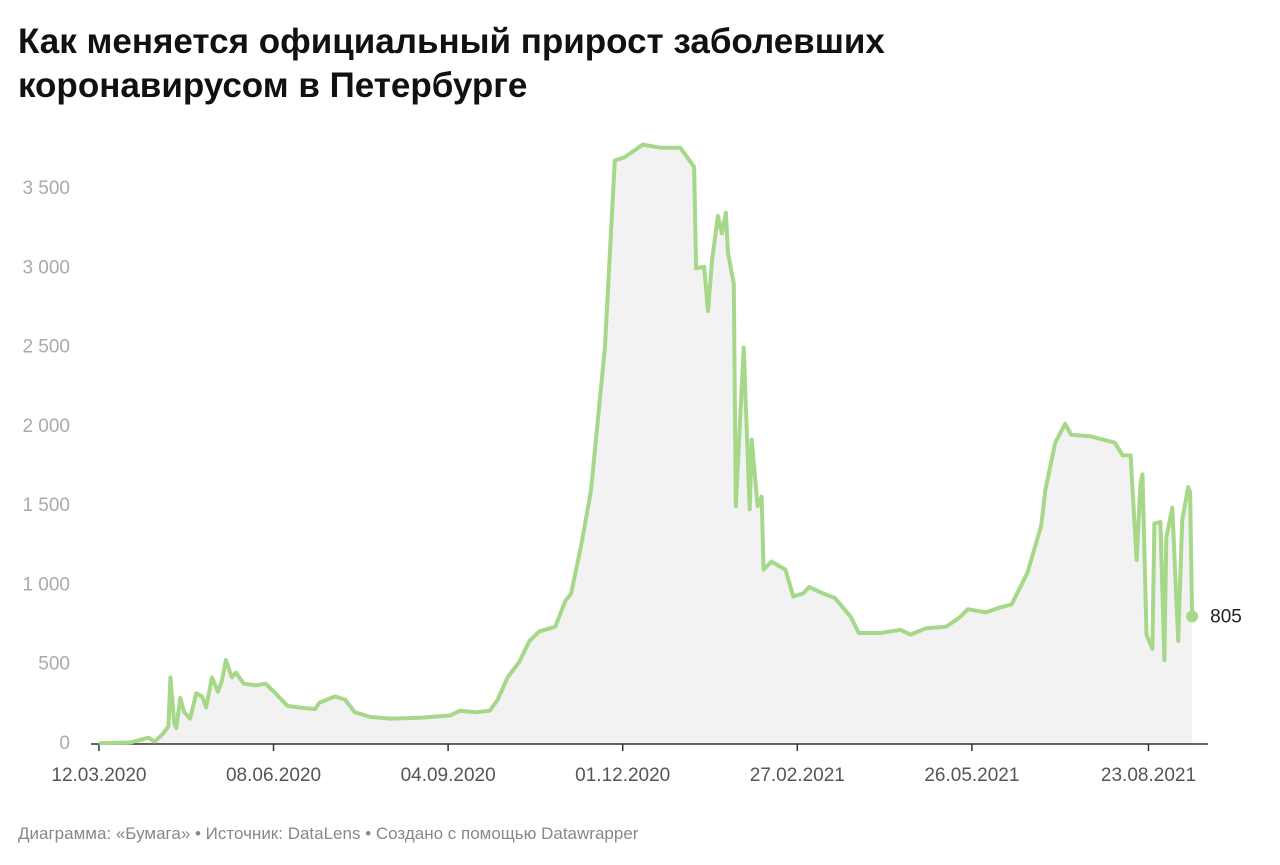  Describe the element at coordinates (54, 664) in the screenshot. I see `y-tick-label: 500` at that location.